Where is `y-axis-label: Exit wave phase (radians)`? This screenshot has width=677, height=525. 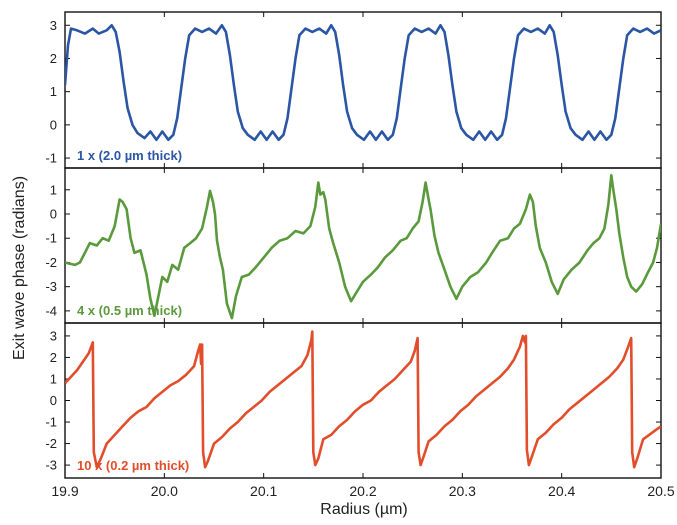 y-axis-label: Exit wave phase (radians) is located at coordinates (19, 268).